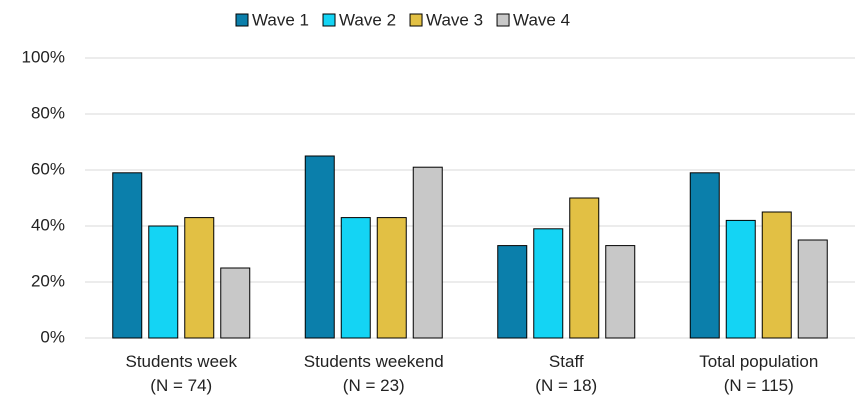 The width and height of the screenshot is (864, 402). I want to click on legend-label: Wave 4, so click(541, 19).